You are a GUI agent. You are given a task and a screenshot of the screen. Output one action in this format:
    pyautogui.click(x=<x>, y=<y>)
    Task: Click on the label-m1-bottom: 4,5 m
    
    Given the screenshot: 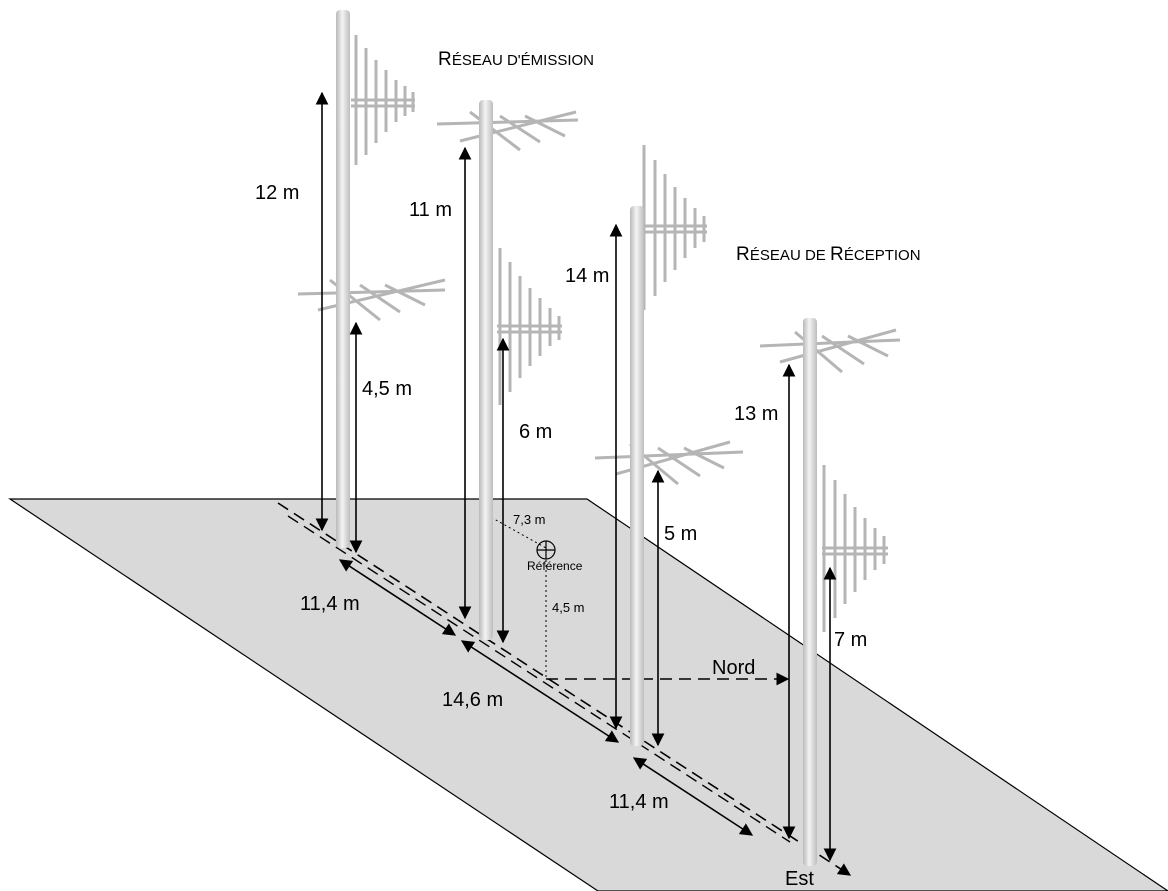 What is the action you would take?
    pyautogui.click(x=387, y=389)
    